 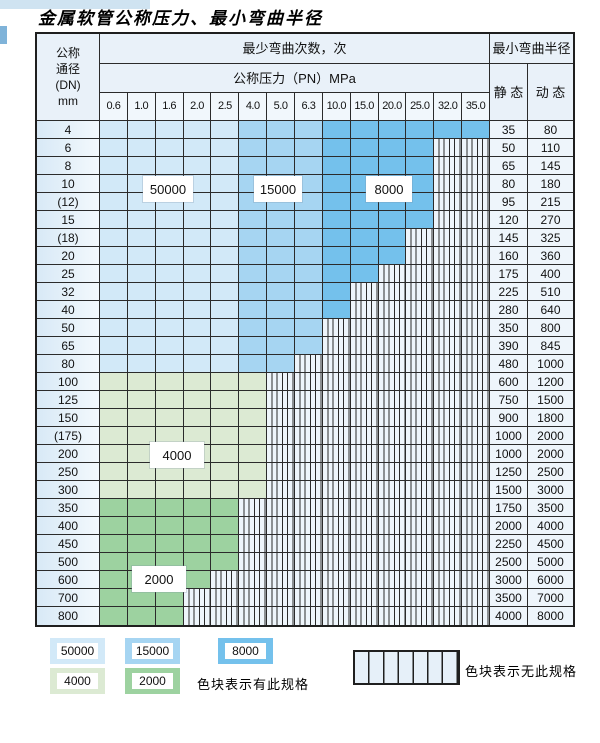 I want to click on static-radius-cell: 160, so click(x=509, y=256).